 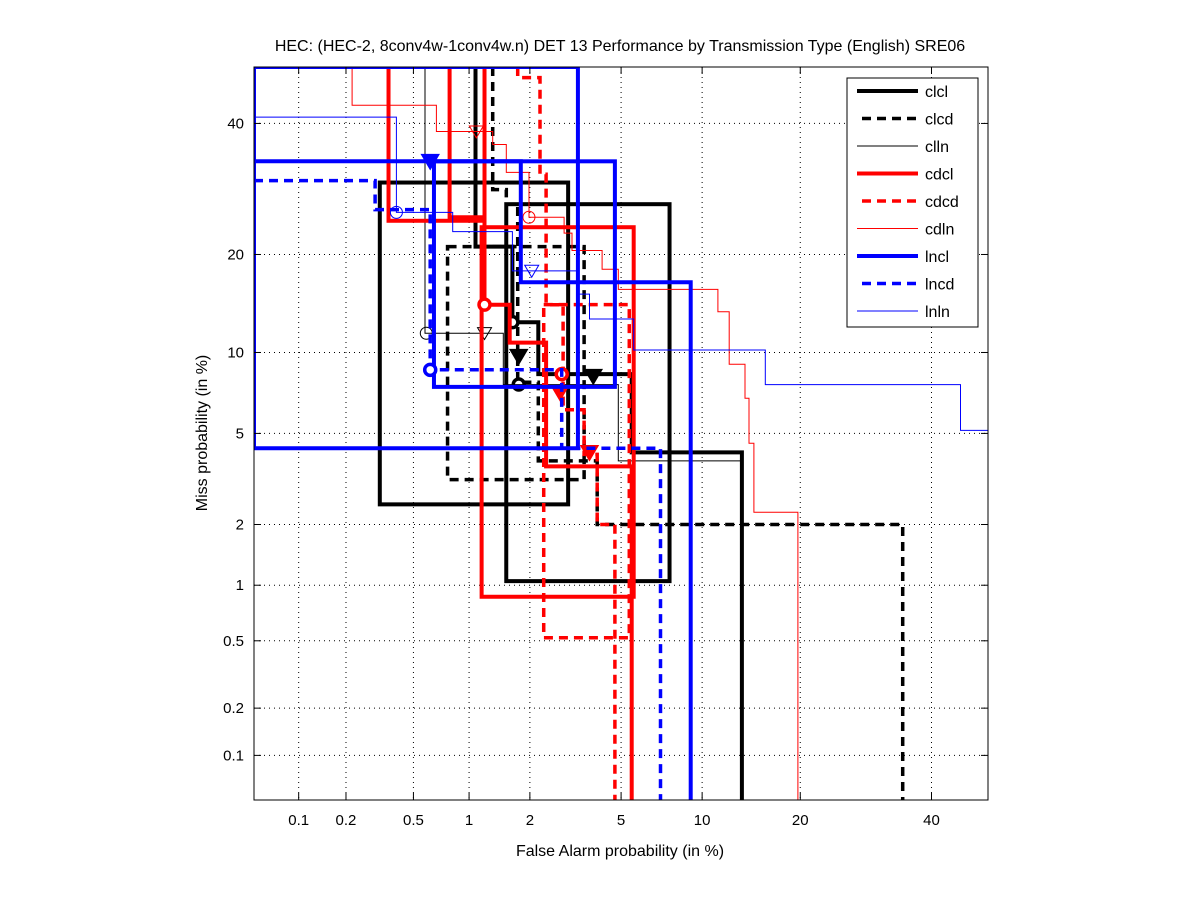 What do you see at coordinates (905, 175) in the screenshot?
I see `legend-item-cdcl: cdcl` at bounding box center [905, 175].